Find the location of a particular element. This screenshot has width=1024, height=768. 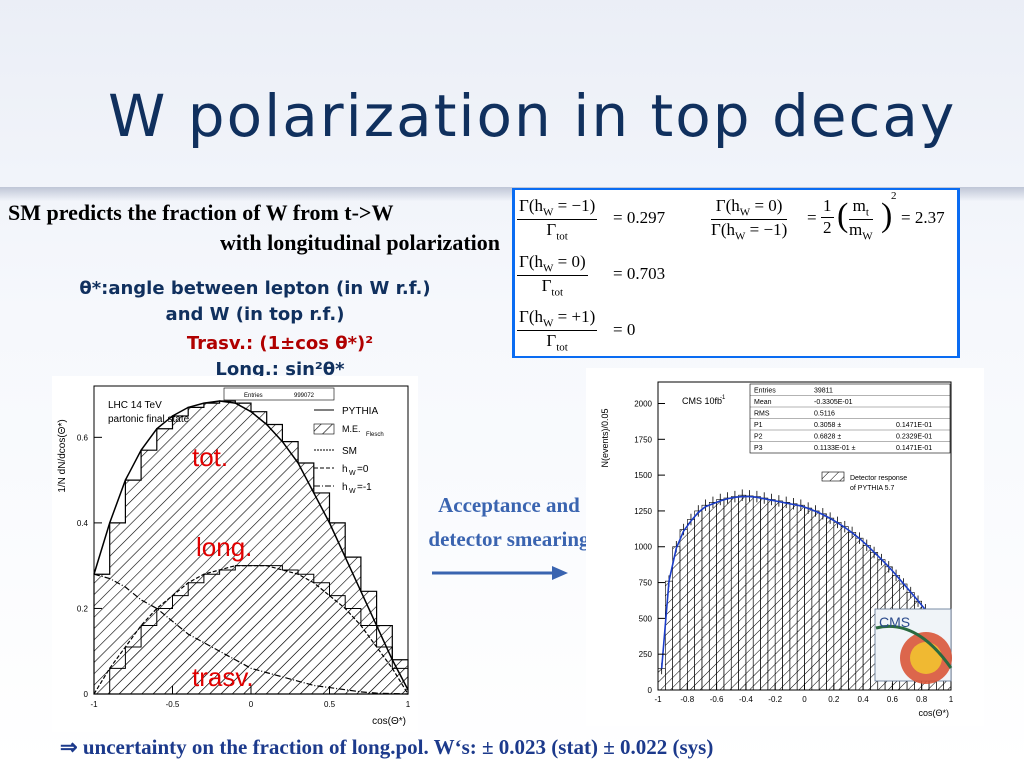

cms-logo-core is located at coordinates (926, 658).